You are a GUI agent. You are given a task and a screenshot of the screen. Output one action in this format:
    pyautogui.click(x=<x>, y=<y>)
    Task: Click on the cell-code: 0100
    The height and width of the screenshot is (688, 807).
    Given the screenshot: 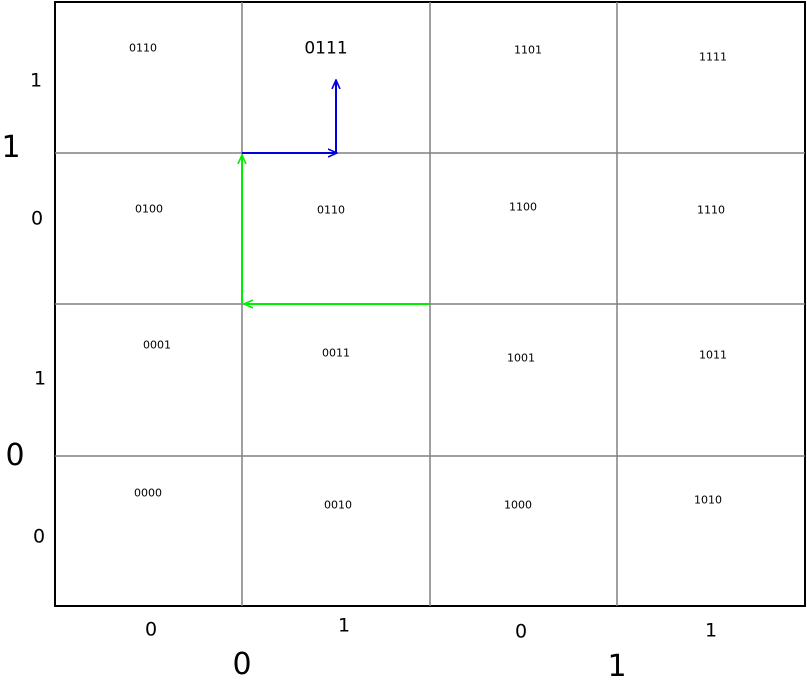 What is the action you would take?
    pyautogui.click(x=149, y=209)
    